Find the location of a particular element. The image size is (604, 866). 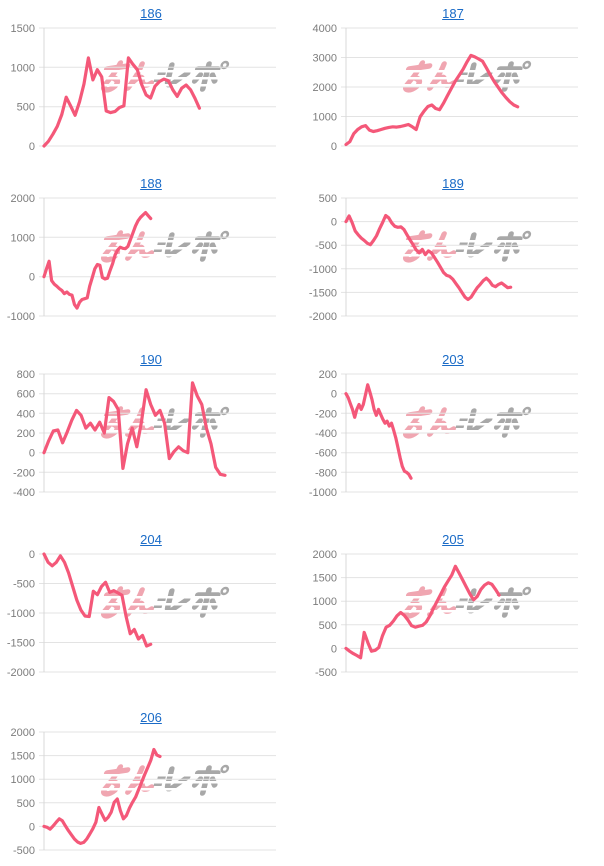

chart-title-row: 204 is located at coordinates (151, 541).